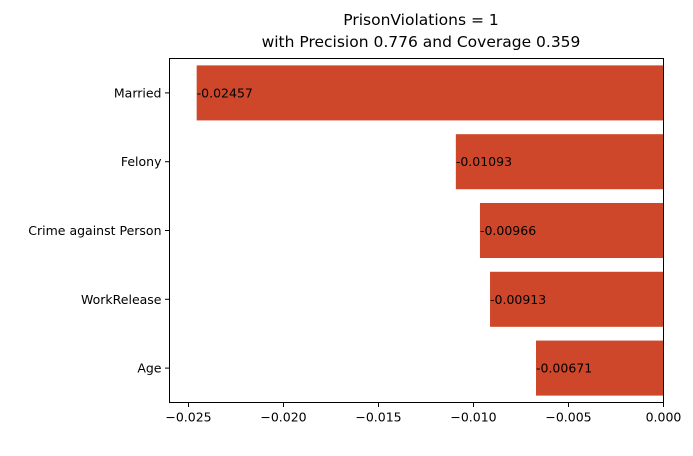 This screenshot has height=456, width=693. Describe the element at coordinates (473, 417) in the screenshot. I see `x-tick-label-3: −0.010` at that location.